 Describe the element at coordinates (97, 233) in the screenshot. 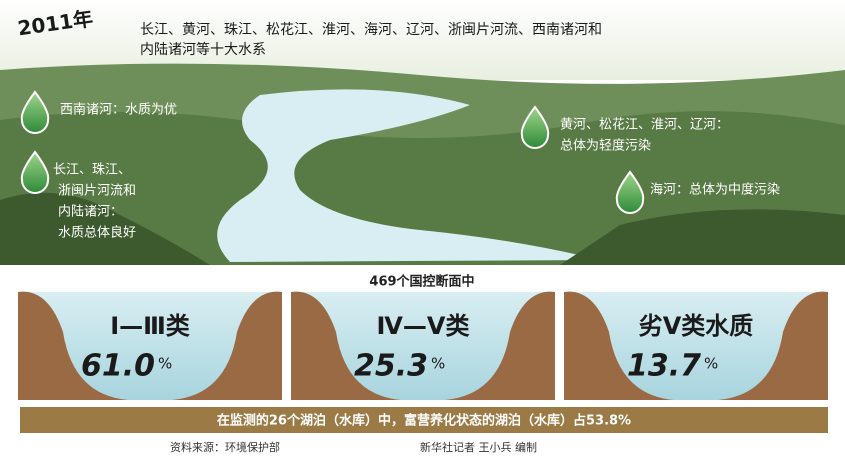

I see `annotation-line: 水质总体良好` at that location.